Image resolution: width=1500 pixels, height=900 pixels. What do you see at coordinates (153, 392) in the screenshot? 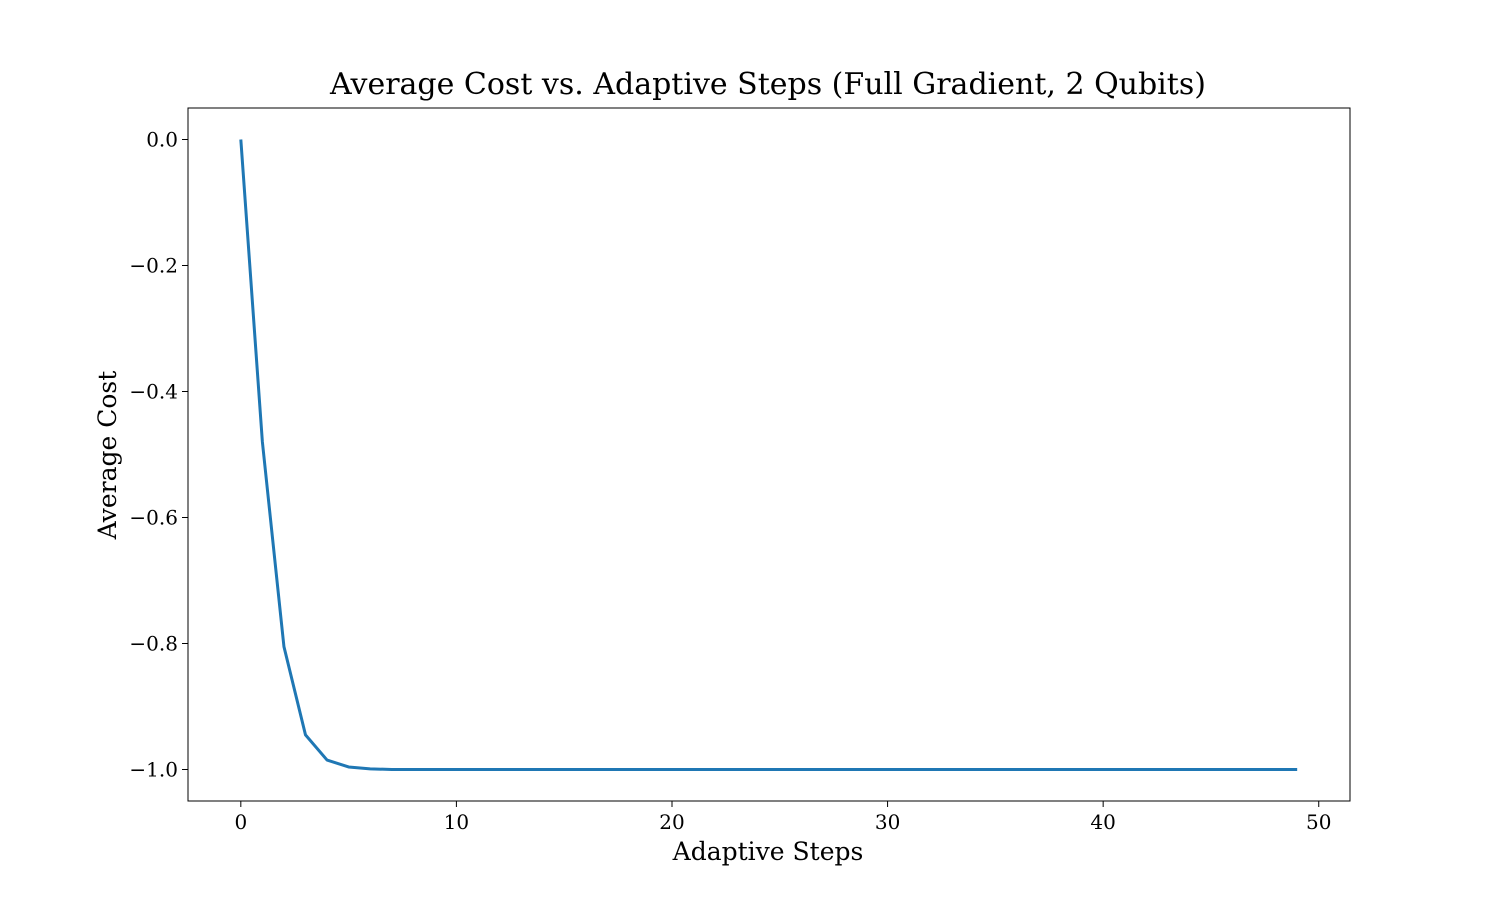
I see `y-tick-label: −0.4` at bounding box center [153, 392].